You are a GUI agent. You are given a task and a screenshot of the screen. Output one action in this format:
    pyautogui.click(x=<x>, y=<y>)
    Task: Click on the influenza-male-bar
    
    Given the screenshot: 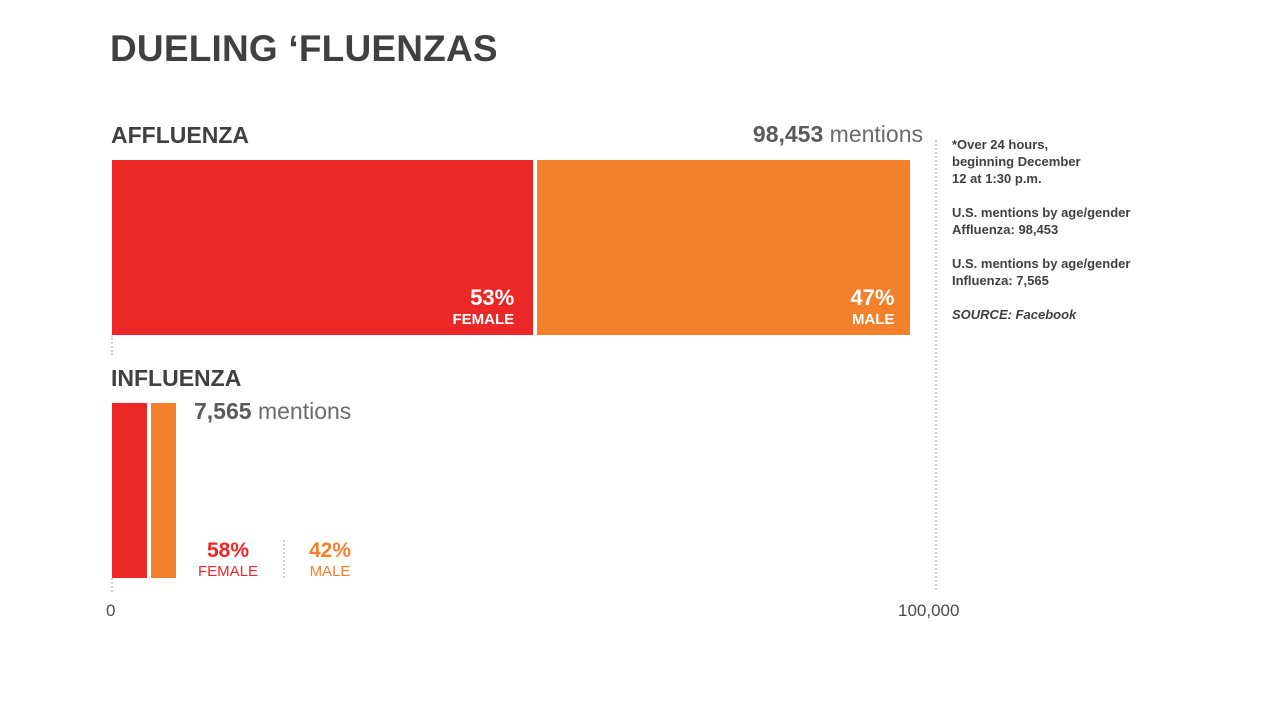 What is the action you would take?
    pyautogui.click(x=163, y=490)
    